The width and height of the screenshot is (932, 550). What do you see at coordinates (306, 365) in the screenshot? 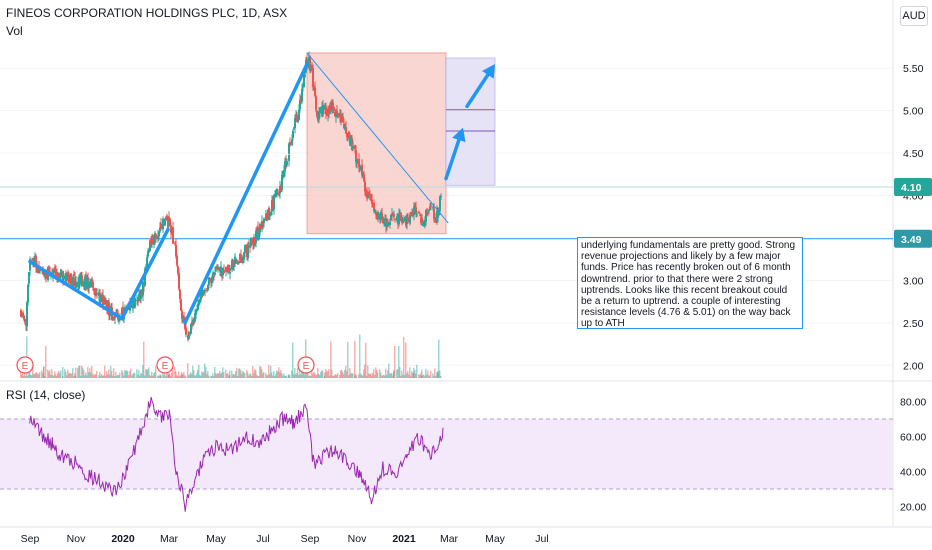
I see `earnings-marker` at bounding box center [306, 365].